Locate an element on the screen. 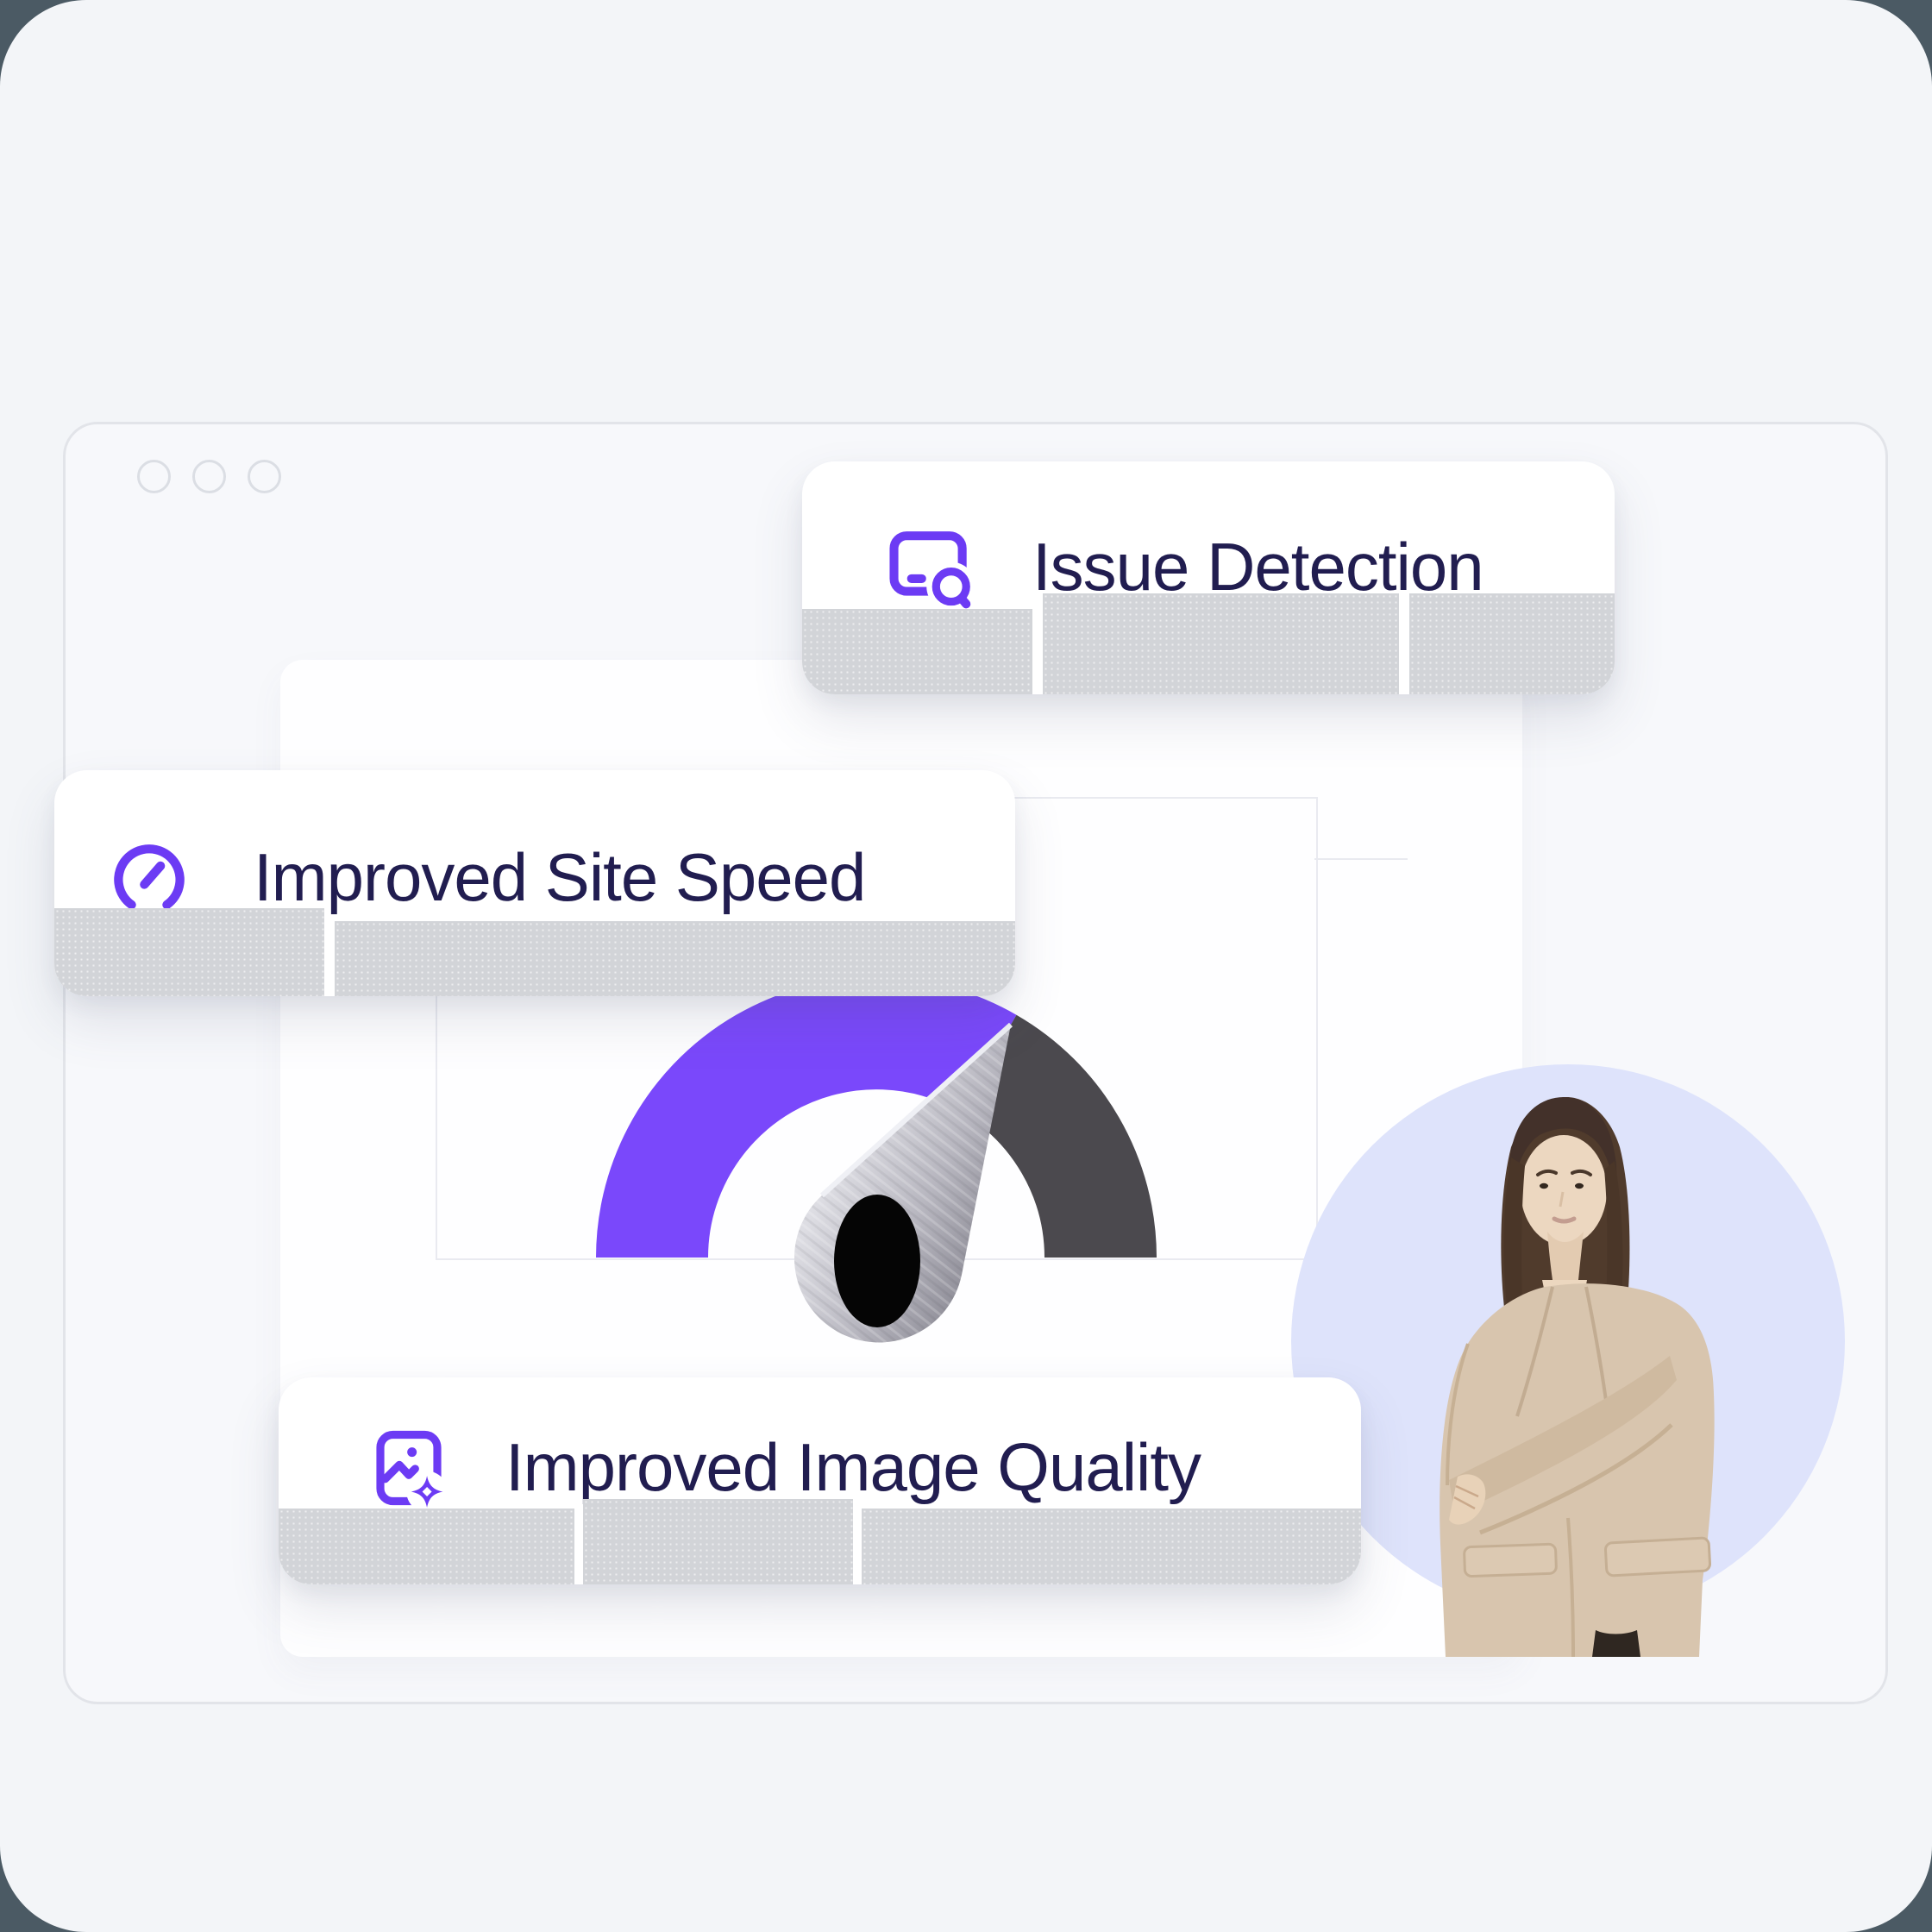 This screenshot has width=1932, height=1932. feature-card-site-speed: Improved Site Speed is located at coordinates (534, 883).